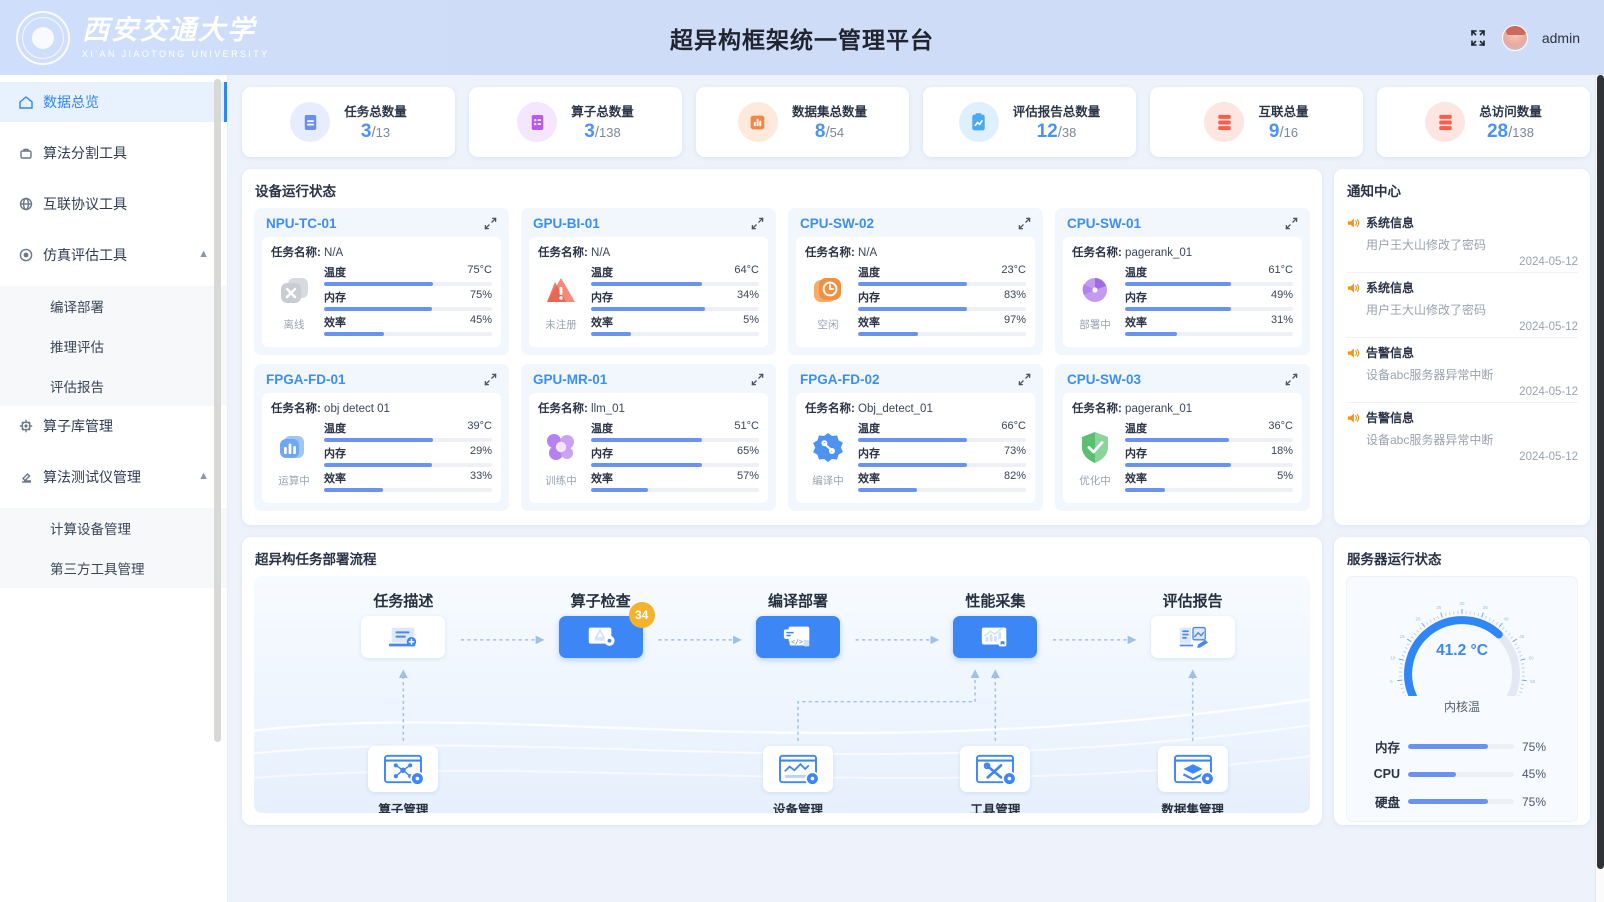 The width and height of the screenshot is (1604, 902). Describe the element at coordinates (113, 426) in the screenshot. I see `sidebar-item-4: 算子库管理` at that location.